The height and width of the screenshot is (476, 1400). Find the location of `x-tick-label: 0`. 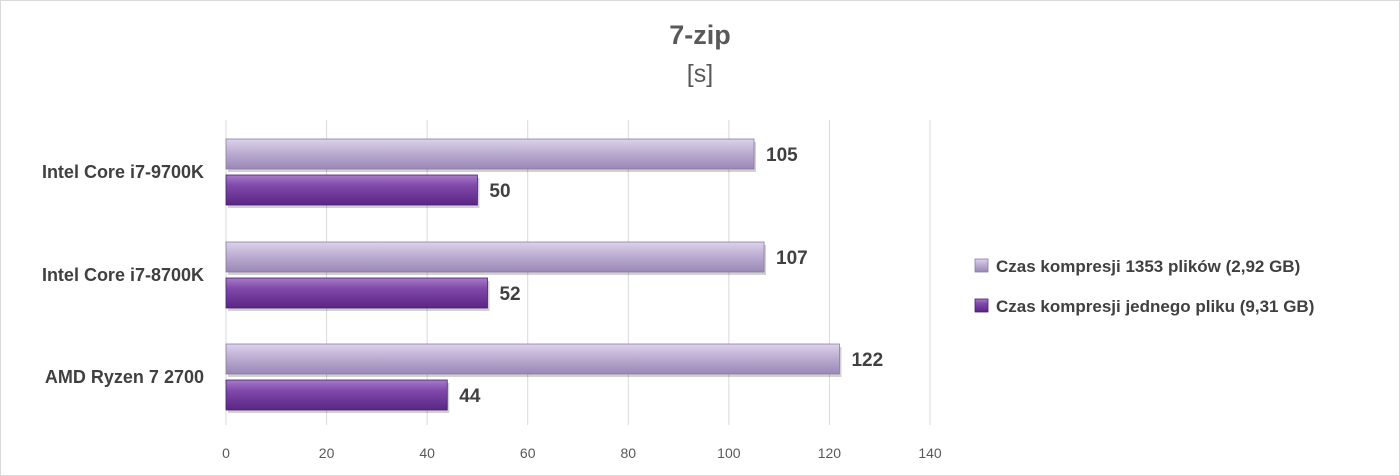

x-tick-label: 0 is located at coordinates (226, 453).